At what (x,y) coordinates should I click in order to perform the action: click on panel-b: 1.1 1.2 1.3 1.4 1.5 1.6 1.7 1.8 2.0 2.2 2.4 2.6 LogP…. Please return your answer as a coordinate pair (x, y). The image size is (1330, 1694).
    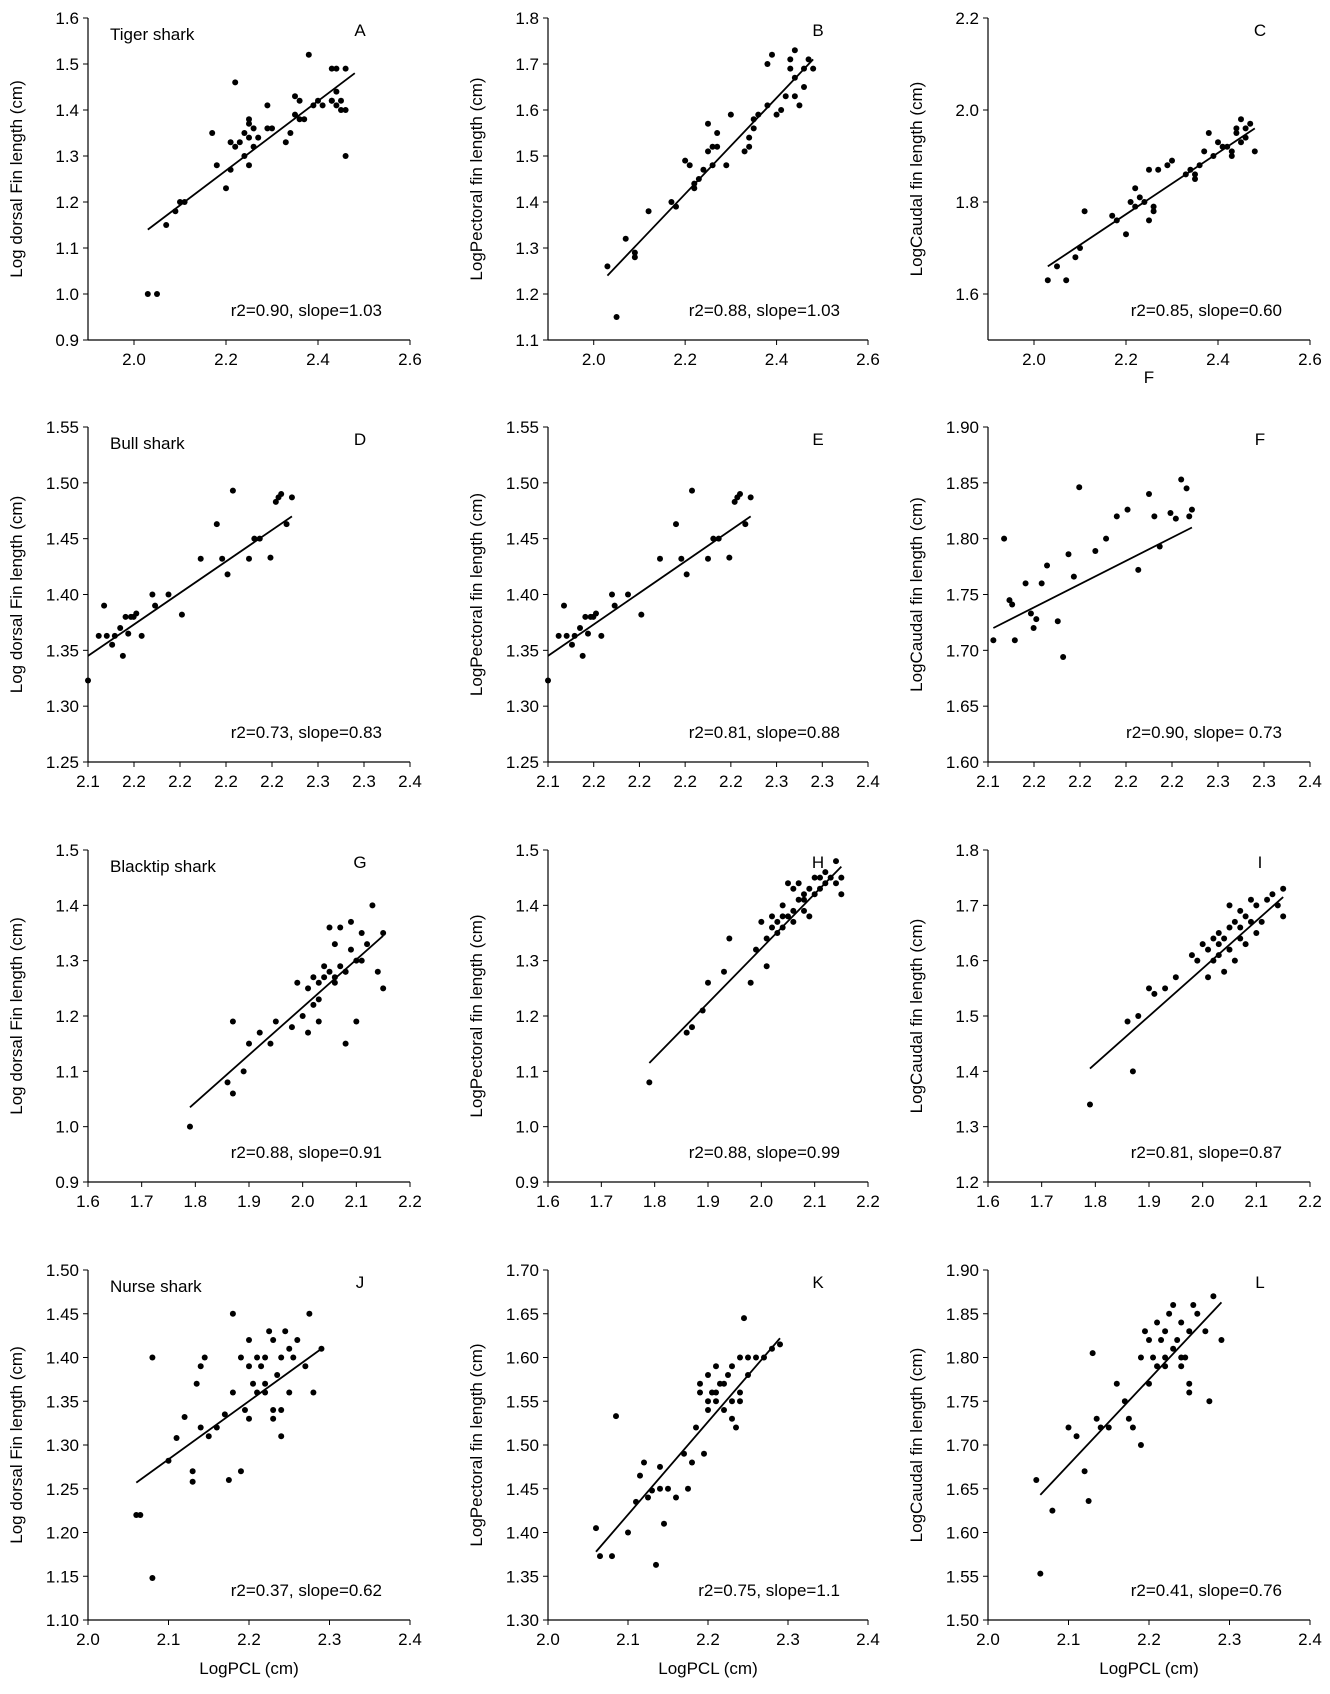
    Looking at the image, I should click on (673, 189).